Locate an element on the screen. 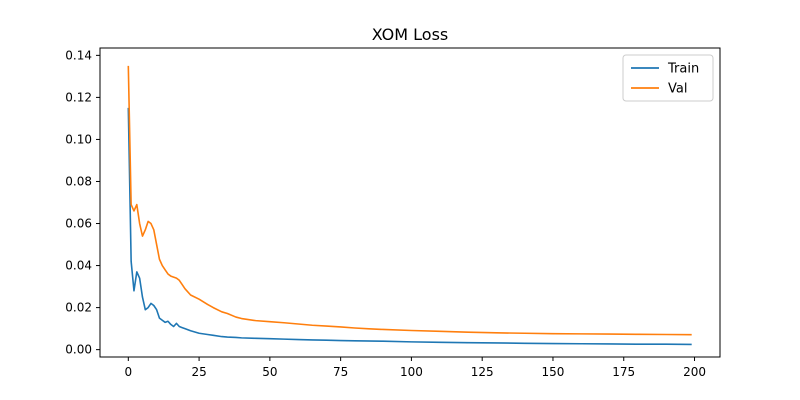 Image resolution: width=800 pixels, height=400 pixels. legend-label-val: Val is located at coordinates (677, 89).